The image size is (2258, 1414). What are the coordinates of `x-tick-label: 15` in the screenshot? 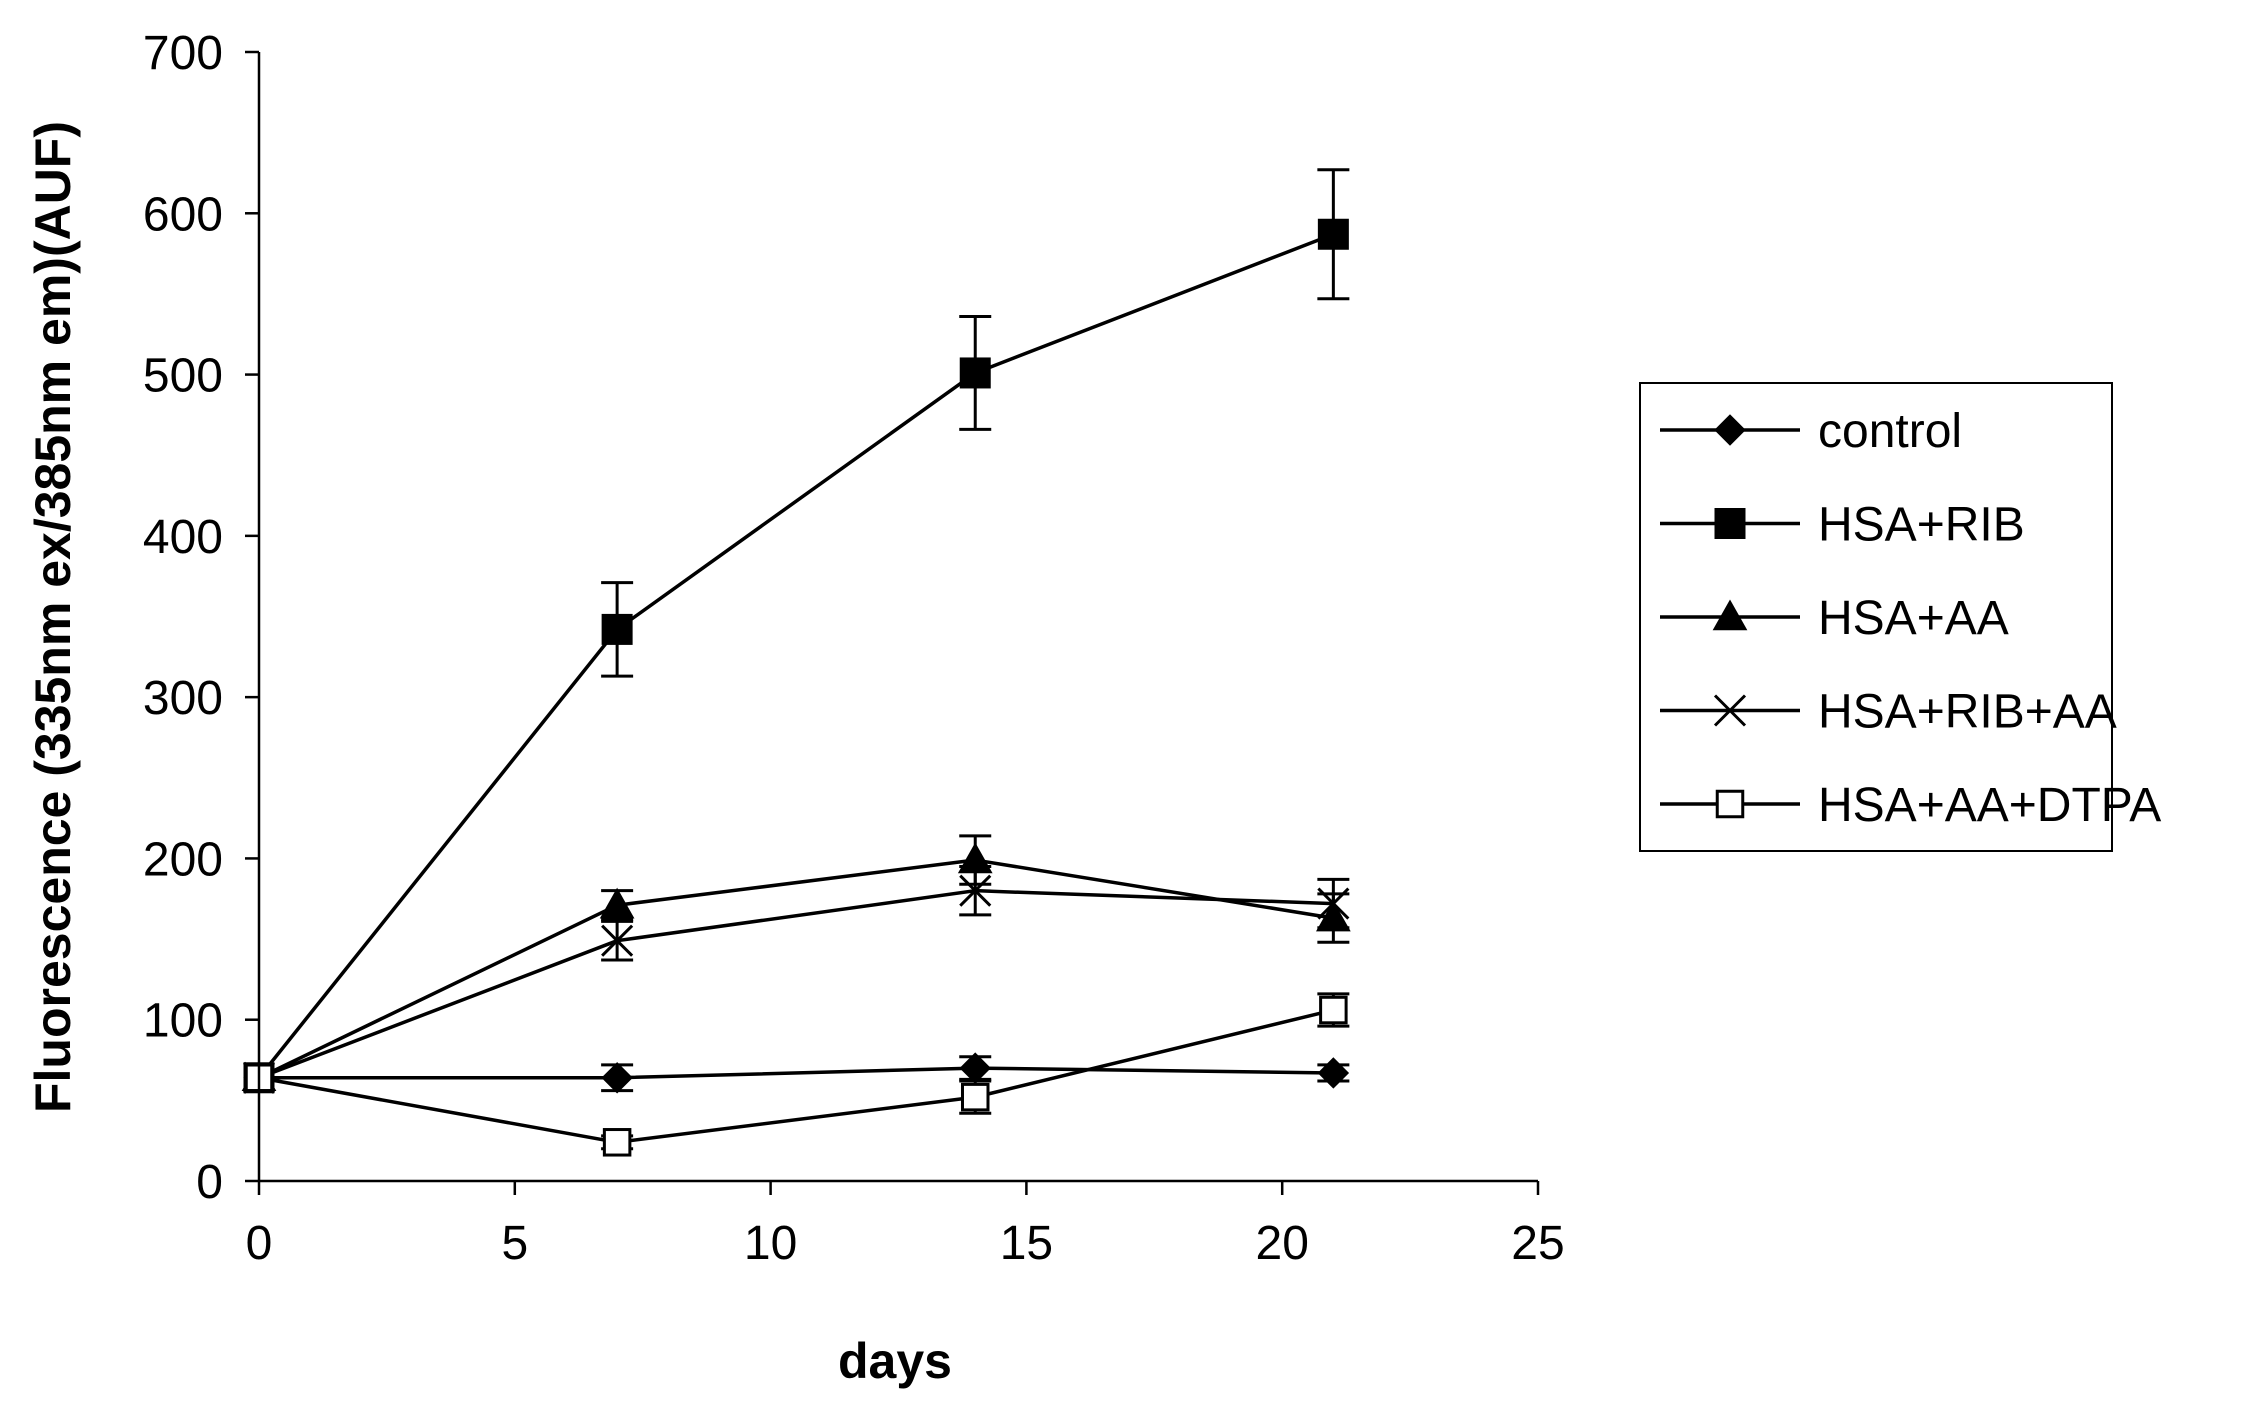 It's located at (1026, 1243).